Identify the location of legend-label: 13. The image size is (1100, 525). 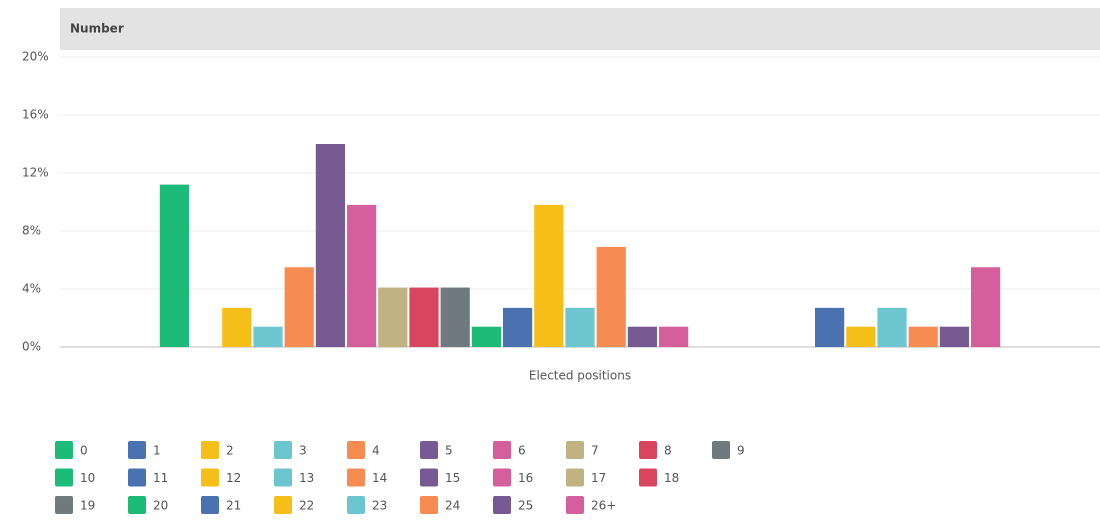
(306, 478).